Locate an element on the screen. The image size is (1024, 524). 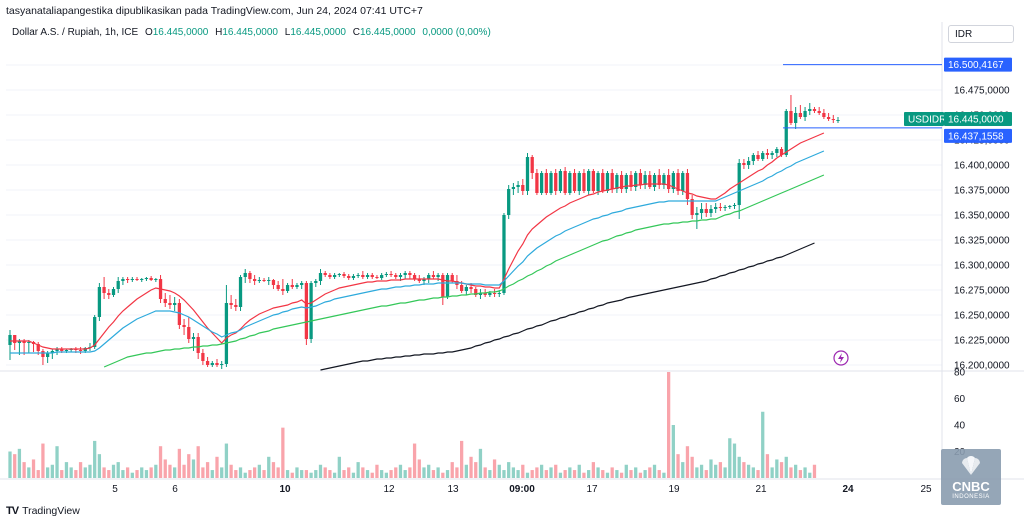
time-tick-label: 25 is located at coordinates (926, 489).